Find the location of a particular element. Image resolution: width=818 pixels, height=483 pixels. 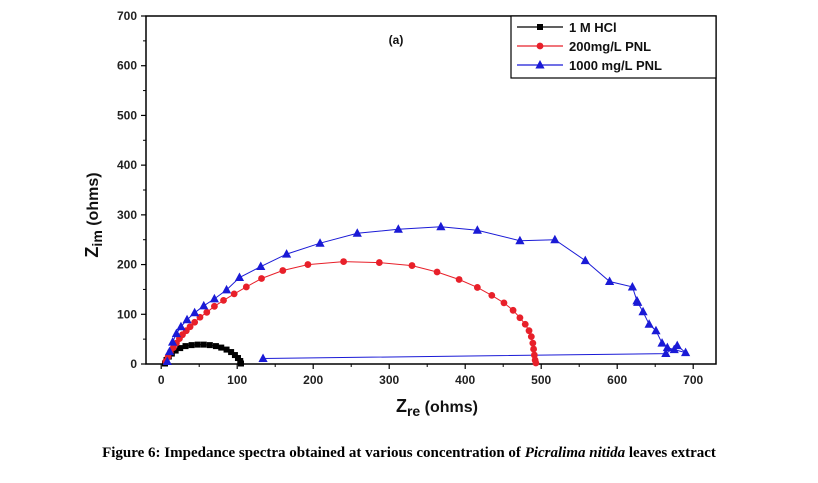

x-tick-label: 100 is located at coordinates (237, 380).